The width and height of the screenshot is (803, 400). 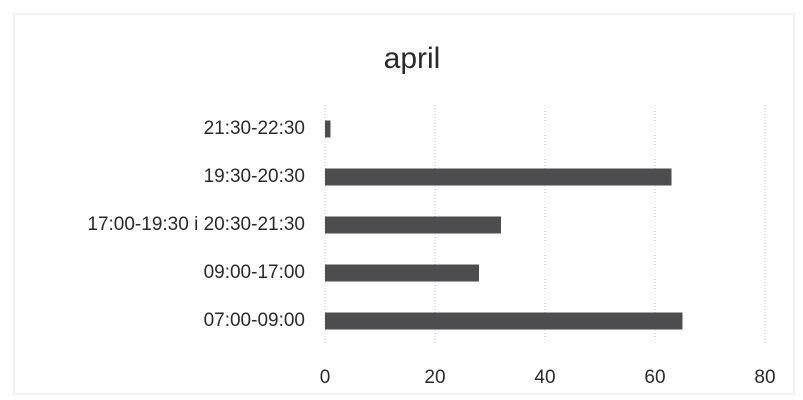 I want to click on y-tick-label: 07:00-09:00, so click(x=254, y=320).